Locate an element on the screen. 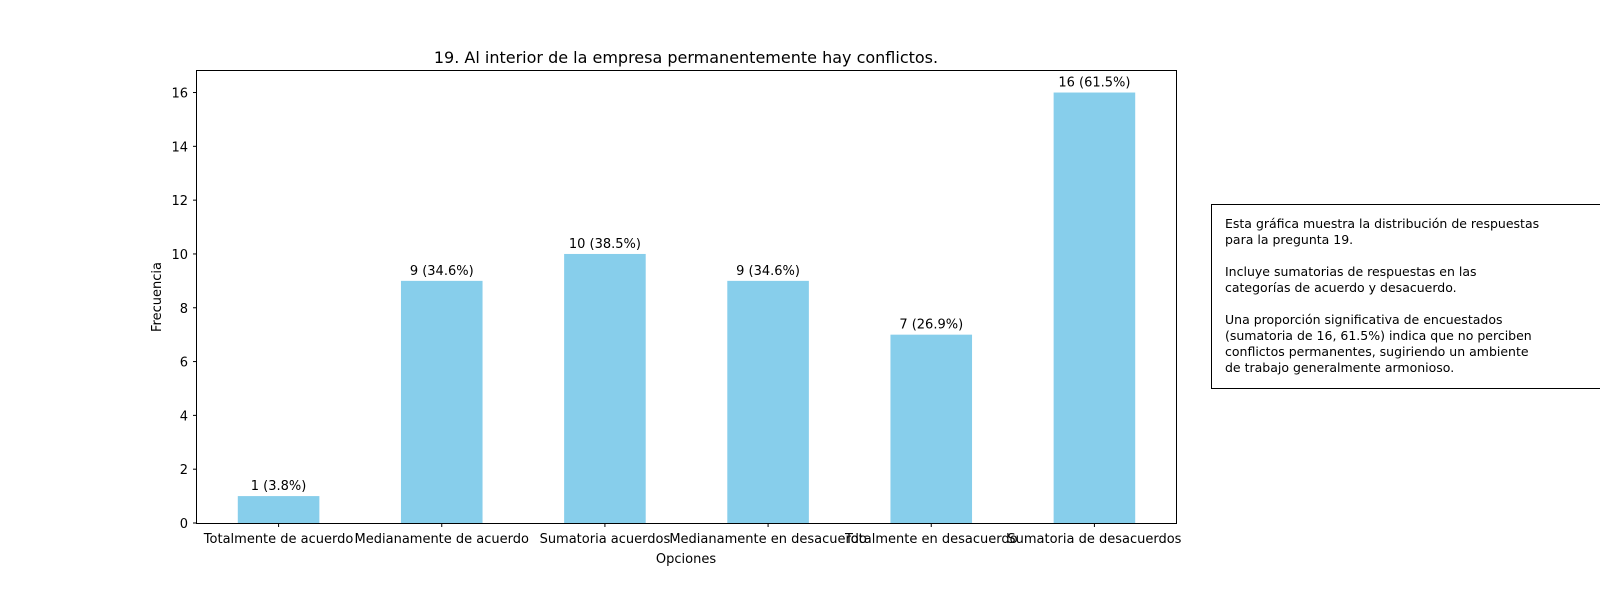 The height and width of the screenshot is (600, 1600). data-label: 1 (3.8%) is located at coordinates (279, 486).